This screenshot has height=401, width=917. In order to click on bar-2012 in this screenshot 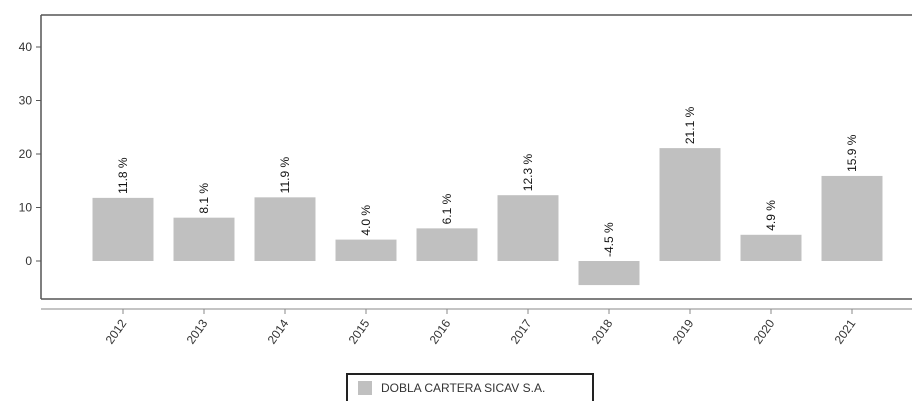, I will do `click(123, 229)`.